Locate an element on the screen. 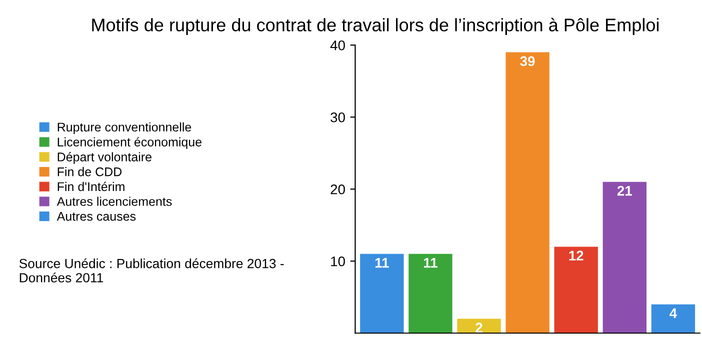  legend-label: Fin de CDD is located at coordinates (90, 171).